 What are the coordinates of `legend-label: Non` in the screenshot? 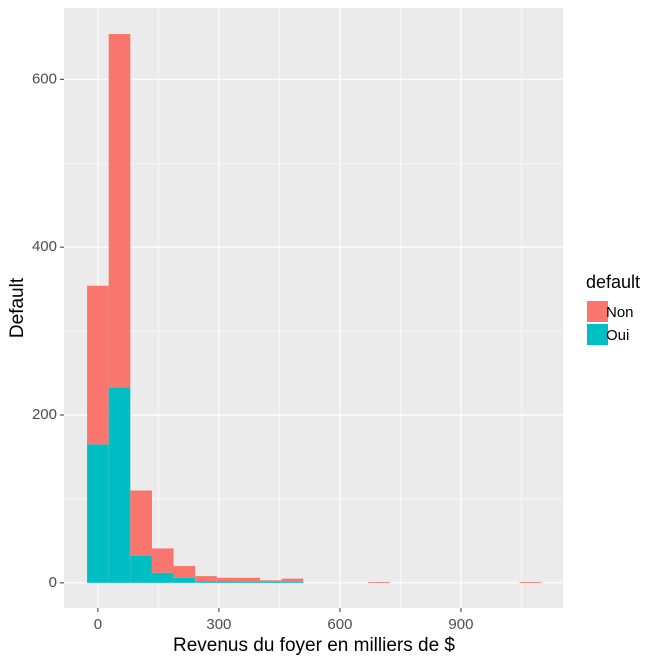 It's located at (620, 312).